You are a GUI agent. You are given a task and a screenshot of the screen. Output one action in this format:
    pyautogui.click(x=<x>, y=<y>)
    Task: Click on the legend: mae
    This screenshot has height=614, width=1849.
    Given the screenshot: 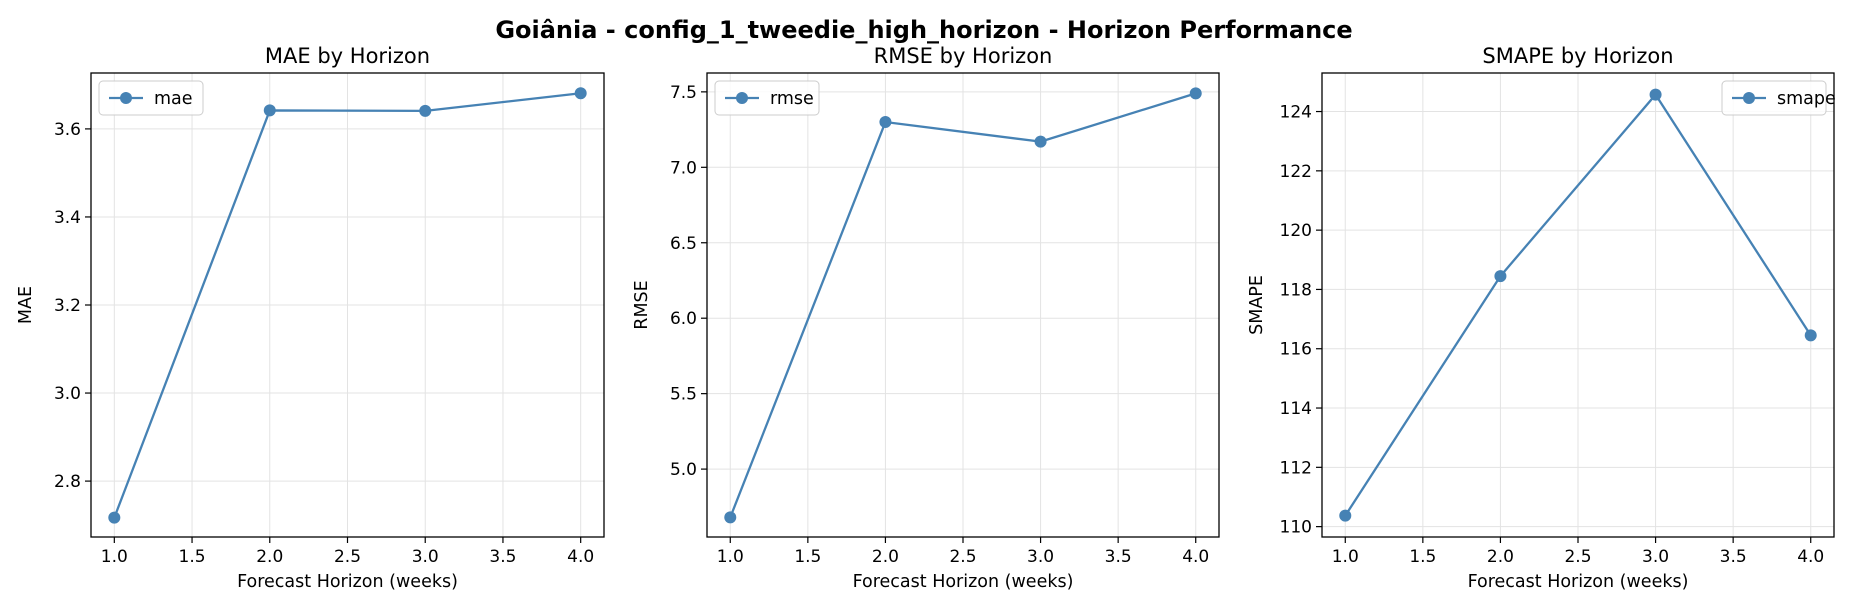 What is the action you would take?
    pyautogui.click(x=151, y=98)
    